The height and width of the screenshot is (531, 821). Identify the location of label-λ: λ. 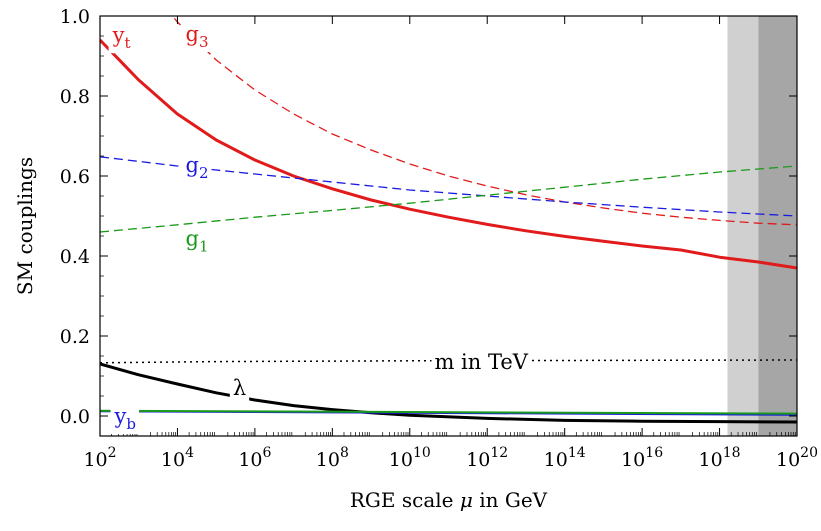
(239, 388).